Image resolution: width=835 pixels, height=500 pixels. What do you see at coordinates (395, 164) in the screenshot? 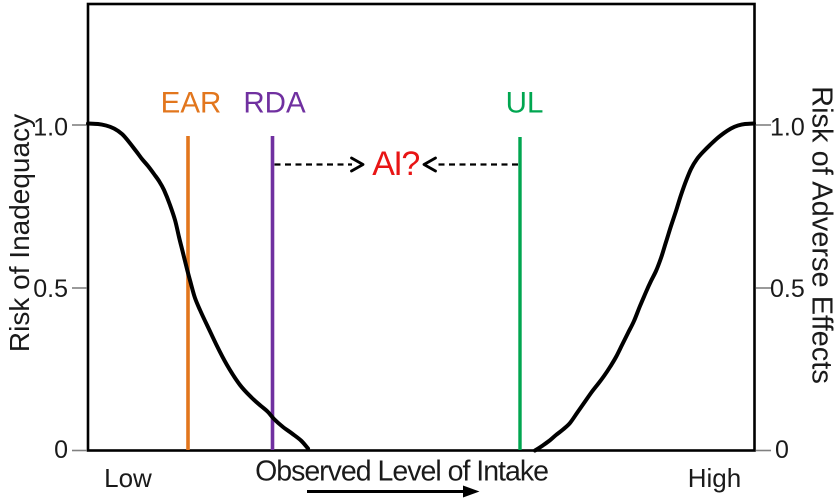
I see `svg-text: AI?` at bounding box center [395, 164].